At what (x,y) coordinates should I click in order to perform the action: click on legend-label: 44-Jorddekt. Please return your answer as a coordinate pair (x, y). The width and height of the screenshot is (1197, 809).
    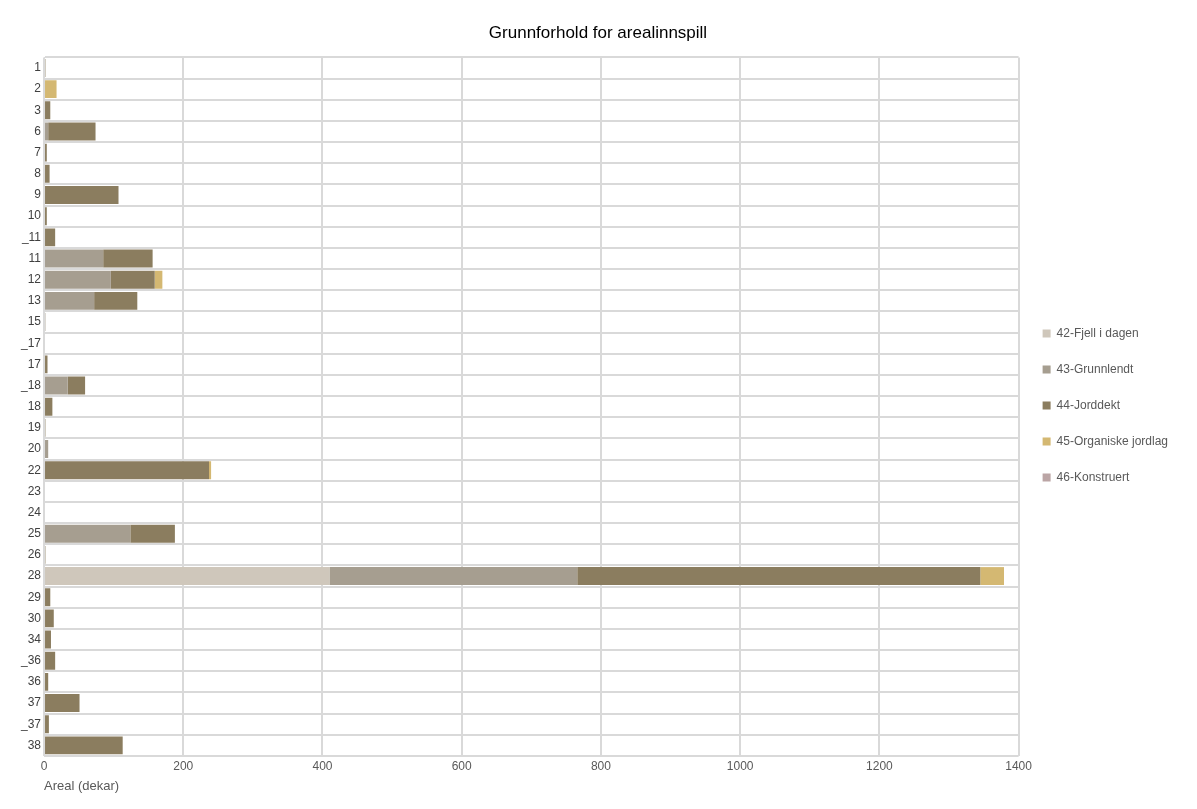
    Looking at the image, I should click on (1088, 404).